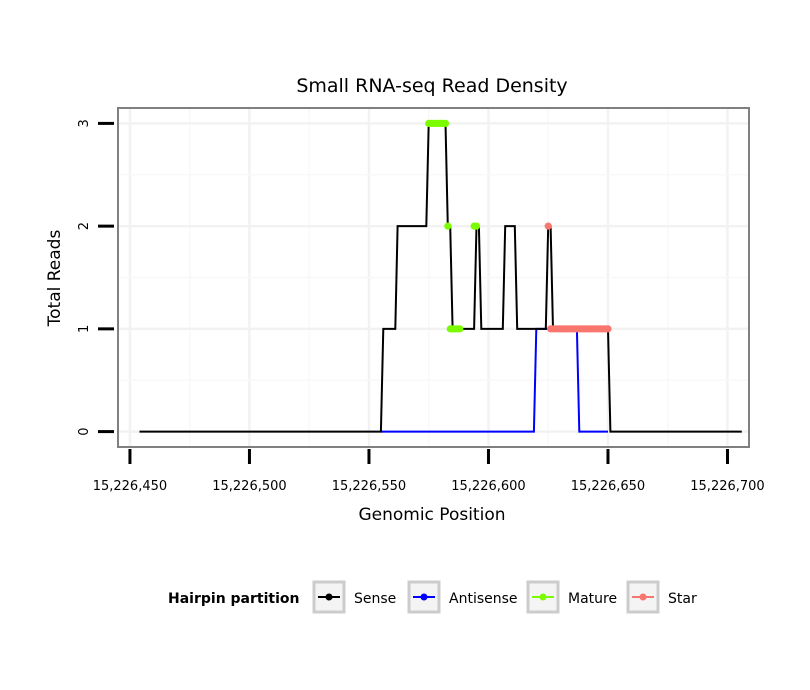 Image resolution: width=810 pixels, height=690 pixels. I want to click on chart-title: Small RNA-seq Read Density, so click(431, 86).